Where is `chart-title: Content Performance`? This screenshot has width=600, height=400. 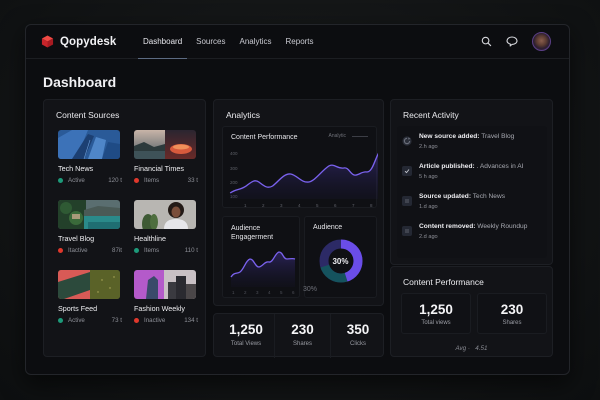 chart-title: Content Performance is located at coordinates (264, 137).